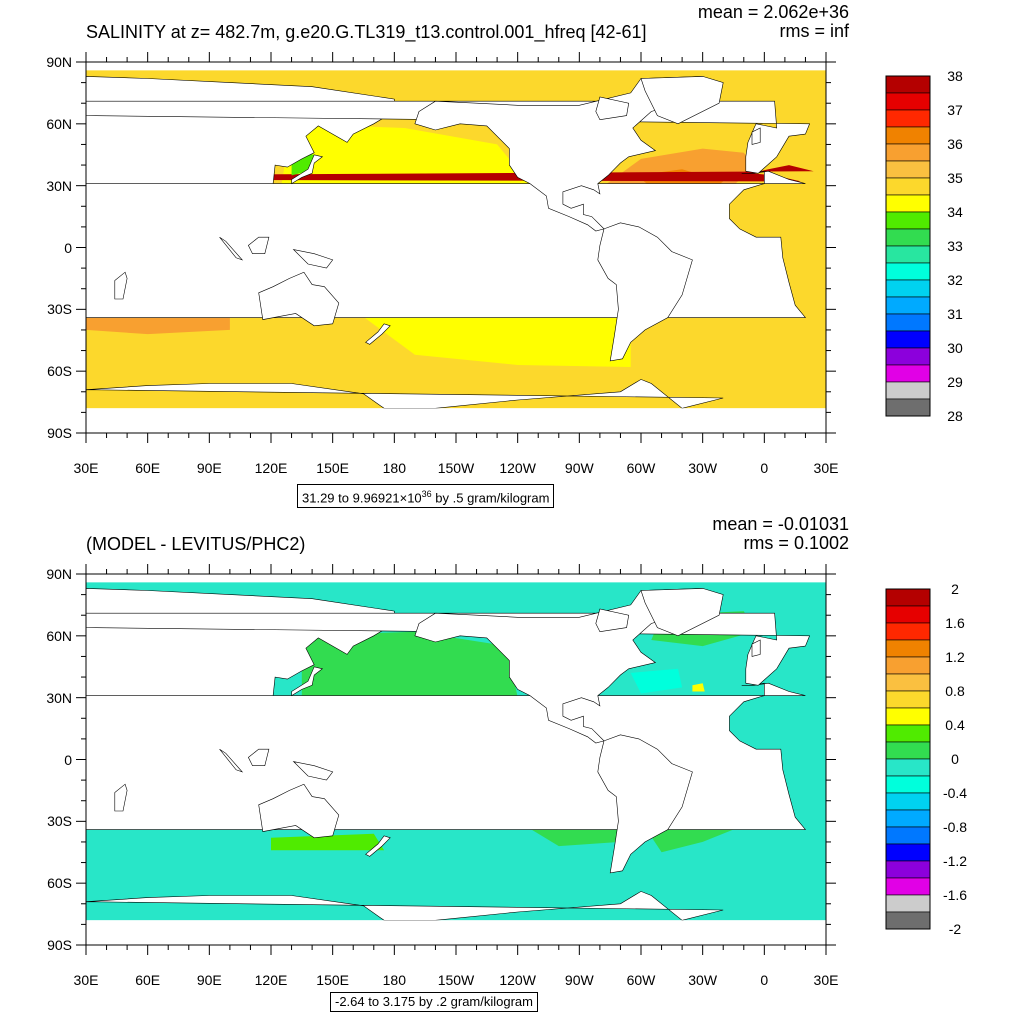 This screenshot has width=1024, height=1024. I want to click on colorbar-label: 0.4, so click(955, 725).